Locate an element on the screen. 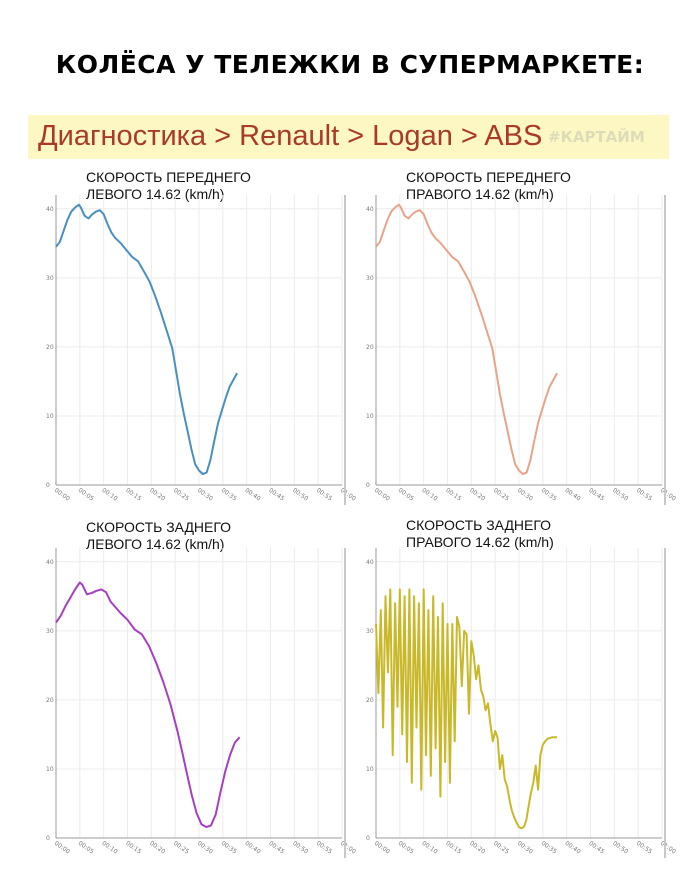  chart-title: СКОРОСТЬ ЗАДНЕГО ЛЕВОГО 14.62 (km/h) is located at coordinates (158, 536).